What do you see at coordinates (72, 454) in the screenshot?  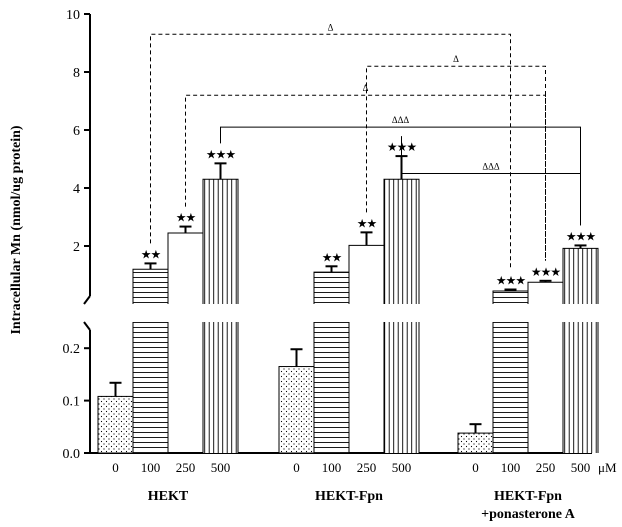 I see `y-tick-label: 0.0` at bounding box center [72, 454].